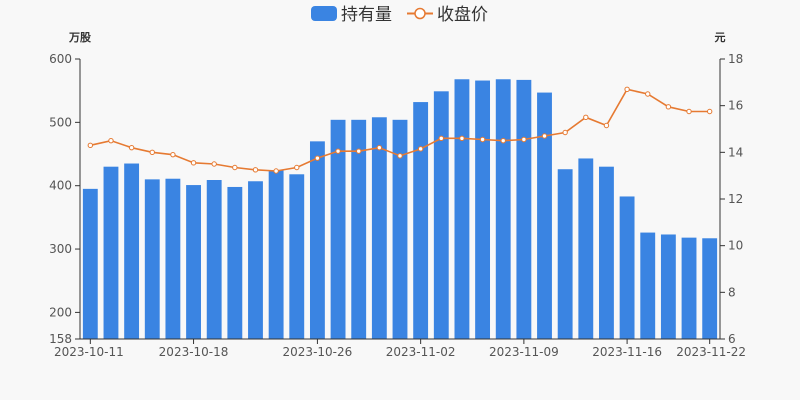  What do you see at coordinates (462, 15) in the screenshot?
I see `legend-label-close-price: 收盘价` at bounding box center [462, 15].